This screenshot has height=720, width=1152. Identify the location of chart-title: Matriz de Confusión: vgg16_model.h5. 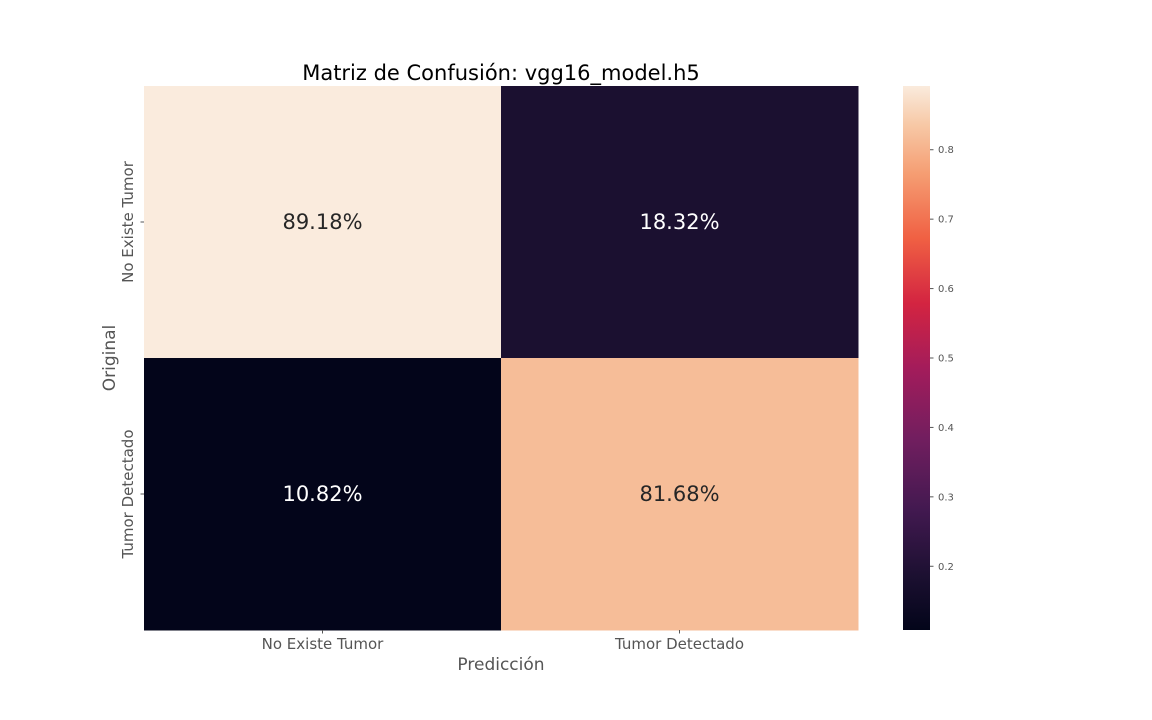
(501, 73).